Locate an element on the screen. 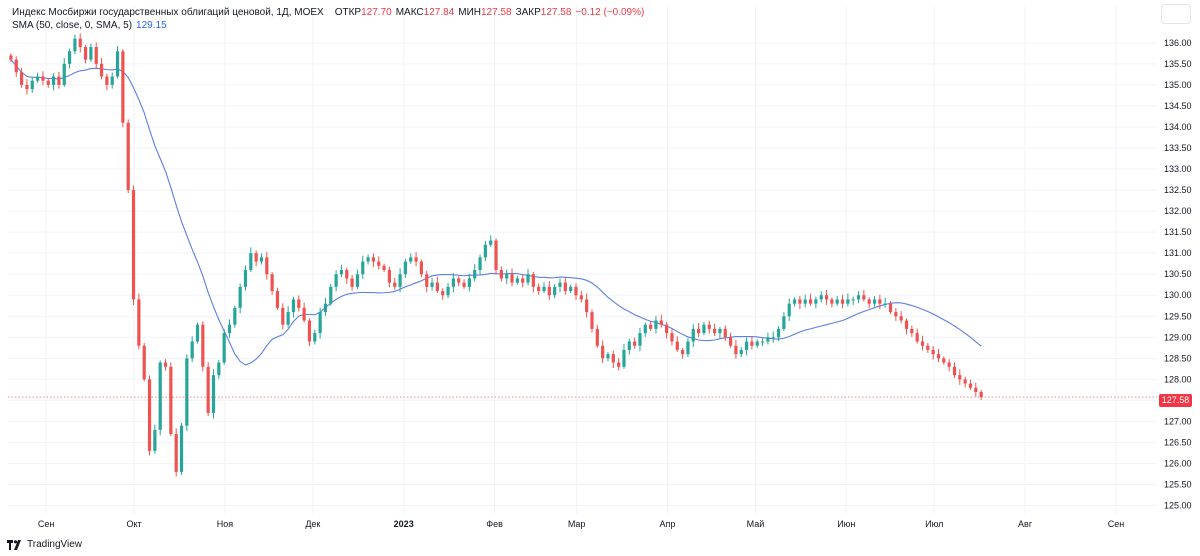 Image resolution: width=1200 pixels, height=556 pixels. x-tick-label: 2023 is located at coordinates (404, 524).